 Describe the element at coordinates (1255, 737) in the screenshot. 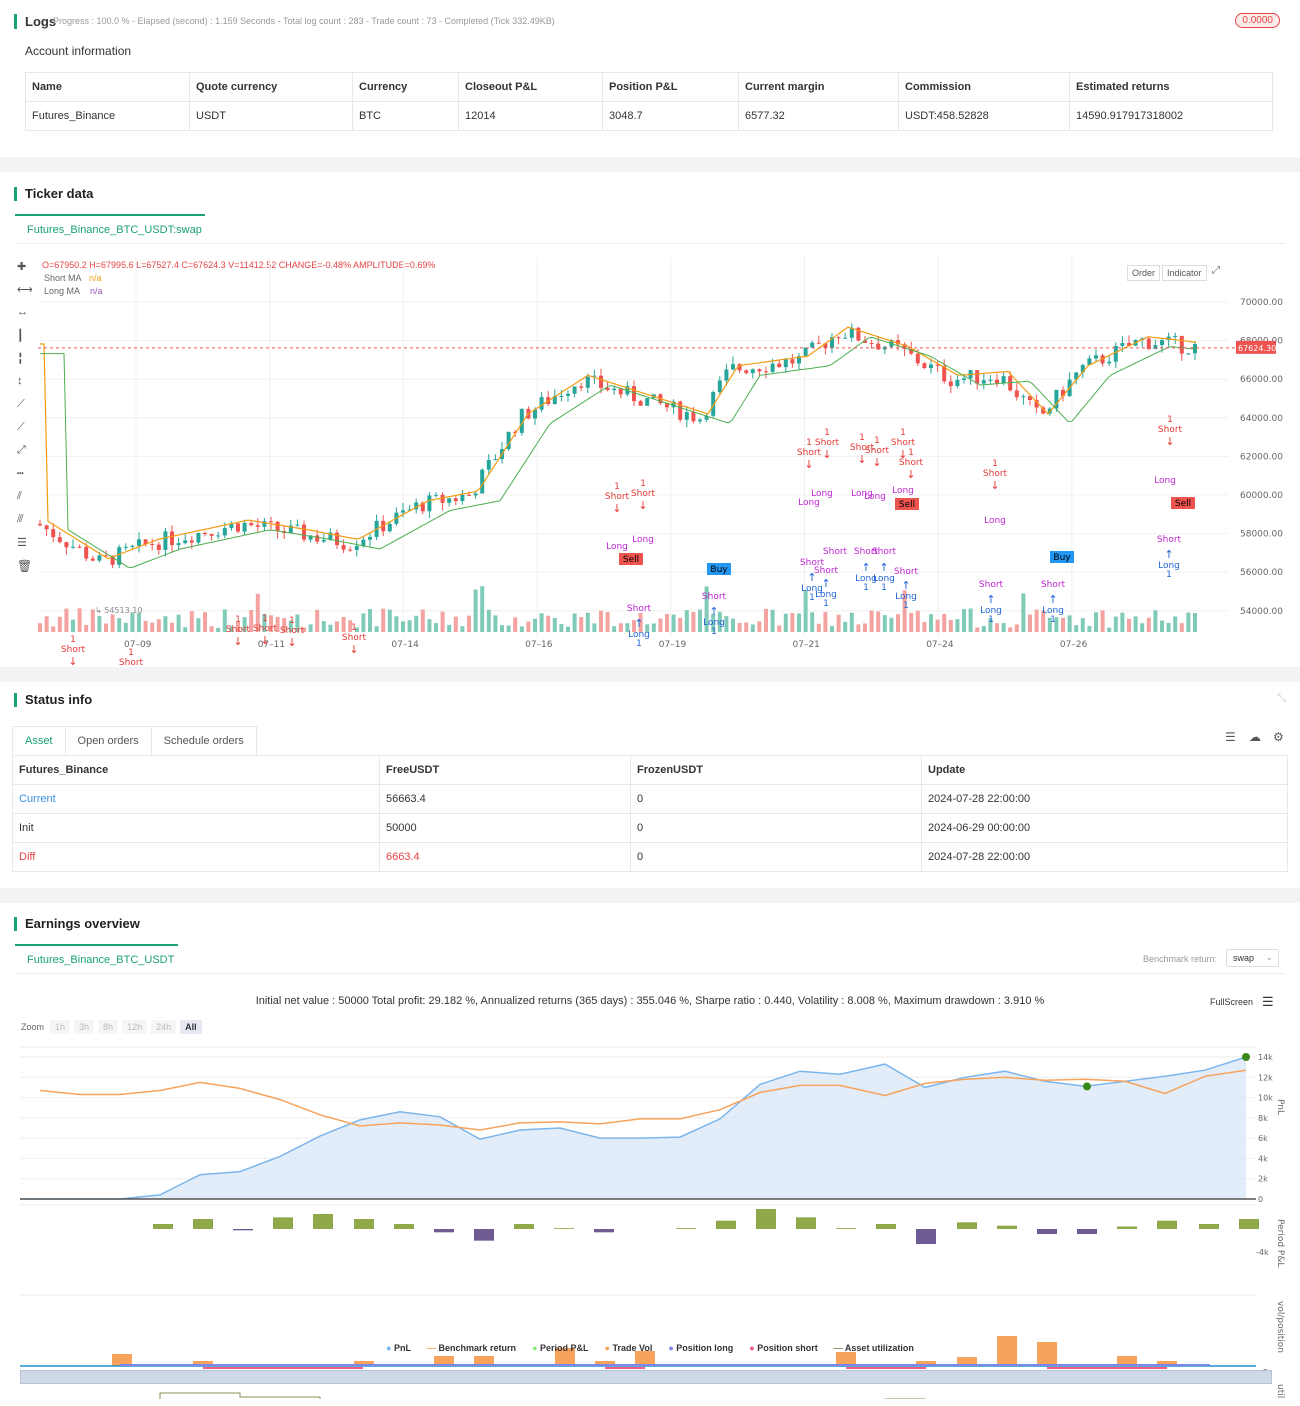

I see `cloud-download-icon: ☁` at that location.